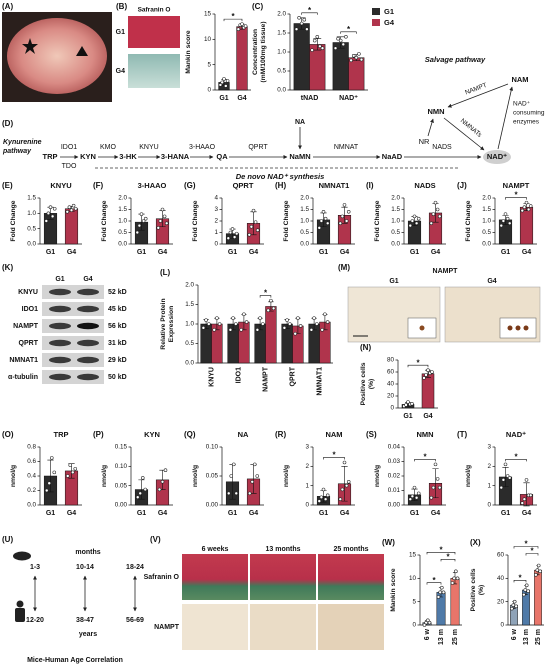 This screenshot has height=669, width=546. I want to click on label: 13 m, so click(441, 637).